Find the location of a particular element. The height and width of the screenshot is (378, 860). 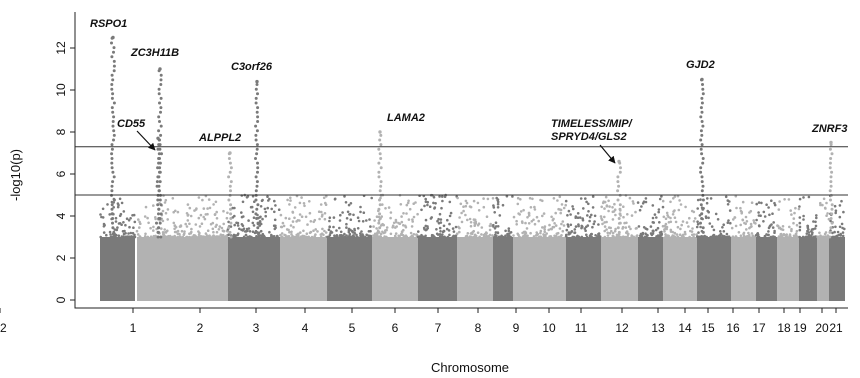

x-tick-label: 11 is located at coordinates (581, 328).